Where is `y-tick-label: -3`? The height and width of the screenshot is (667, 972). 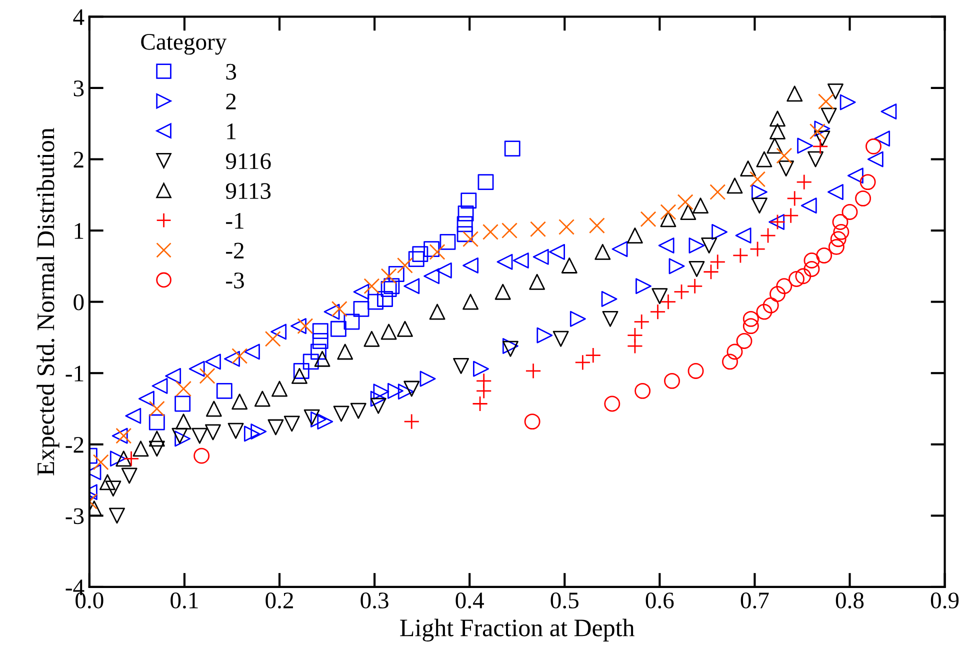
y-tick-label: -3 is located at coordinates (75, 516).